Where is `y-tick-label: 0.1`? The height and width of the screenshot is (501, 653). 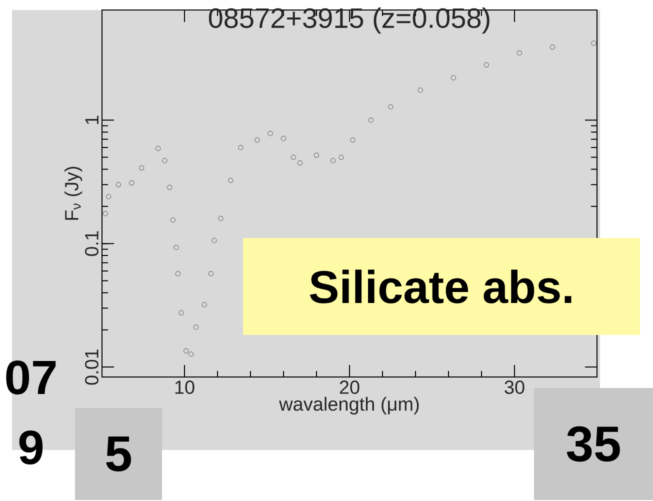
y-tick-label: 0.1 is located at coordinates (91, 243).